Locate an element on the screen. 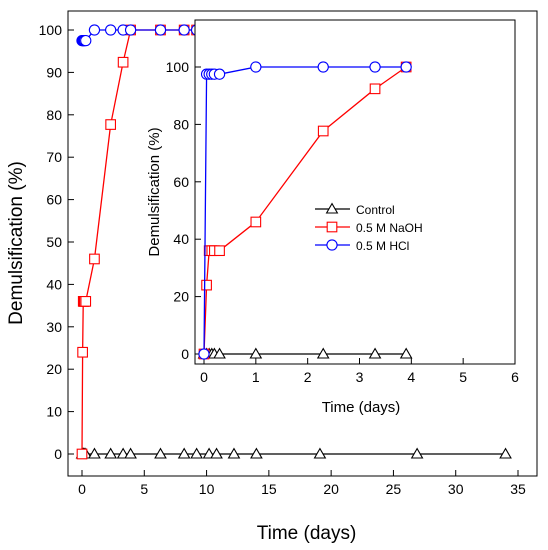 Image resolution: width=548 pixels, height=550 pixels. inset-x-tick-label: 1 is located at coordinates (256, 377).